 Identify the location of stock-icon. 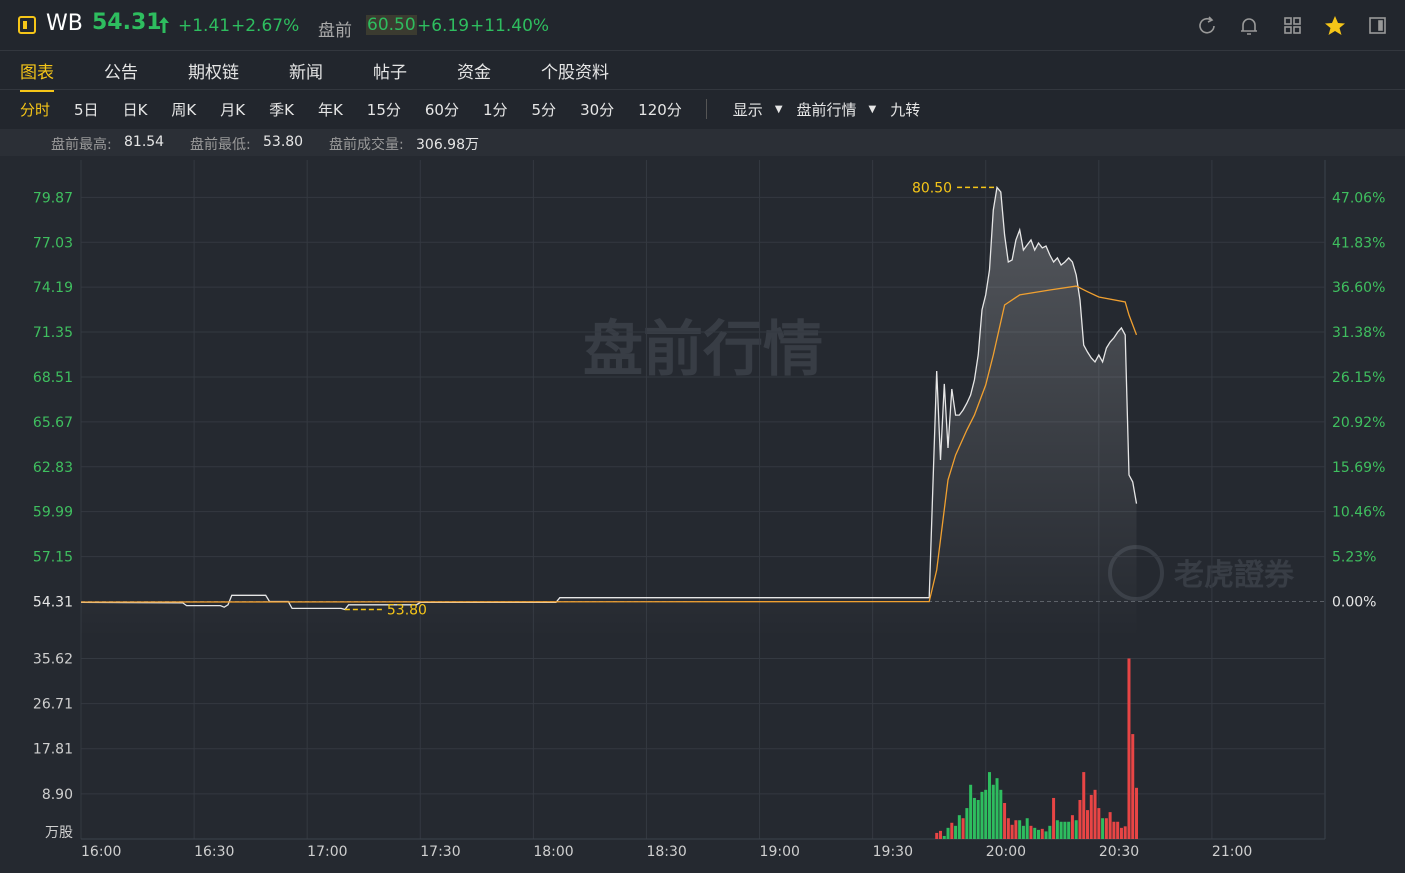
(27, 25).